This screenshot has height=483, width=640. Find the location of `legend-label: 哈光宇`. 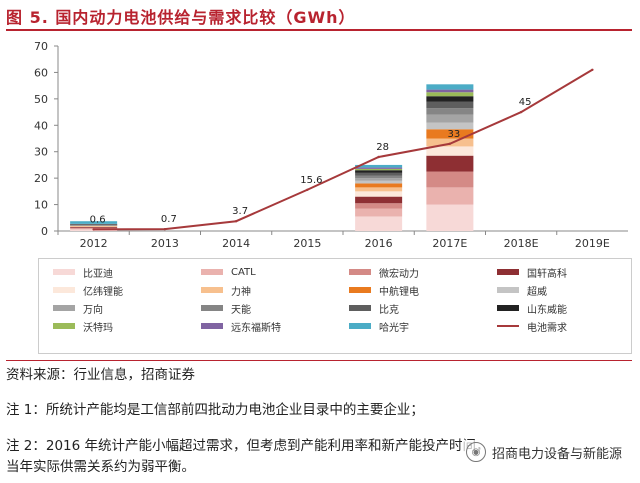

legend-label: 哈光宇 is located at coordinates (394, 328).